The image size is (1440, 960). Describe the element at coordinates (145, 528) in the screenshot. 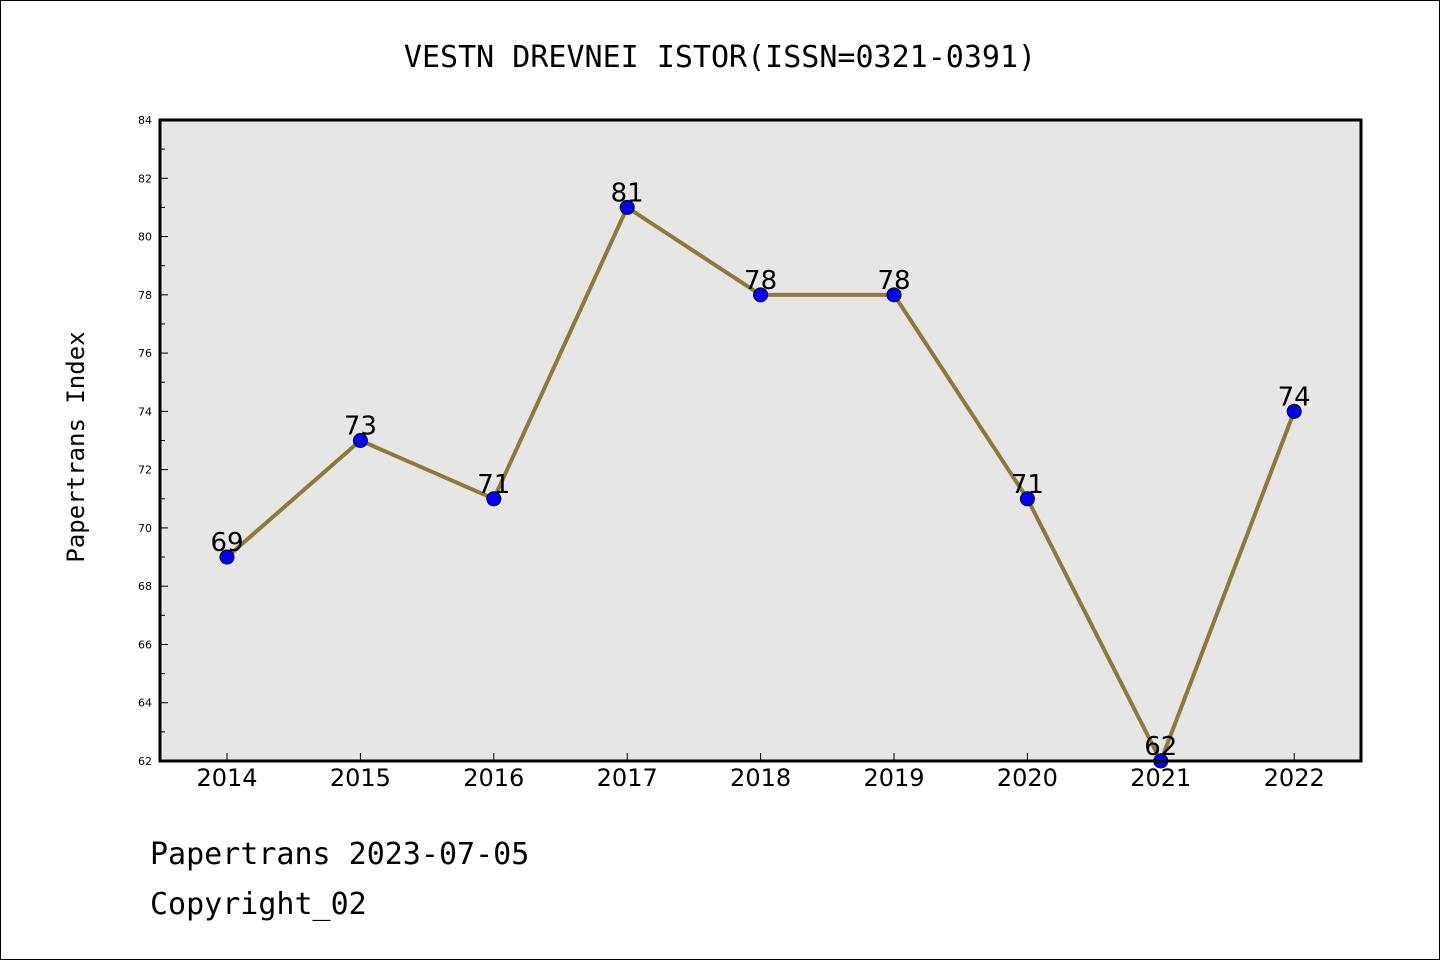

I see `y-tick-label: 70` at that location.